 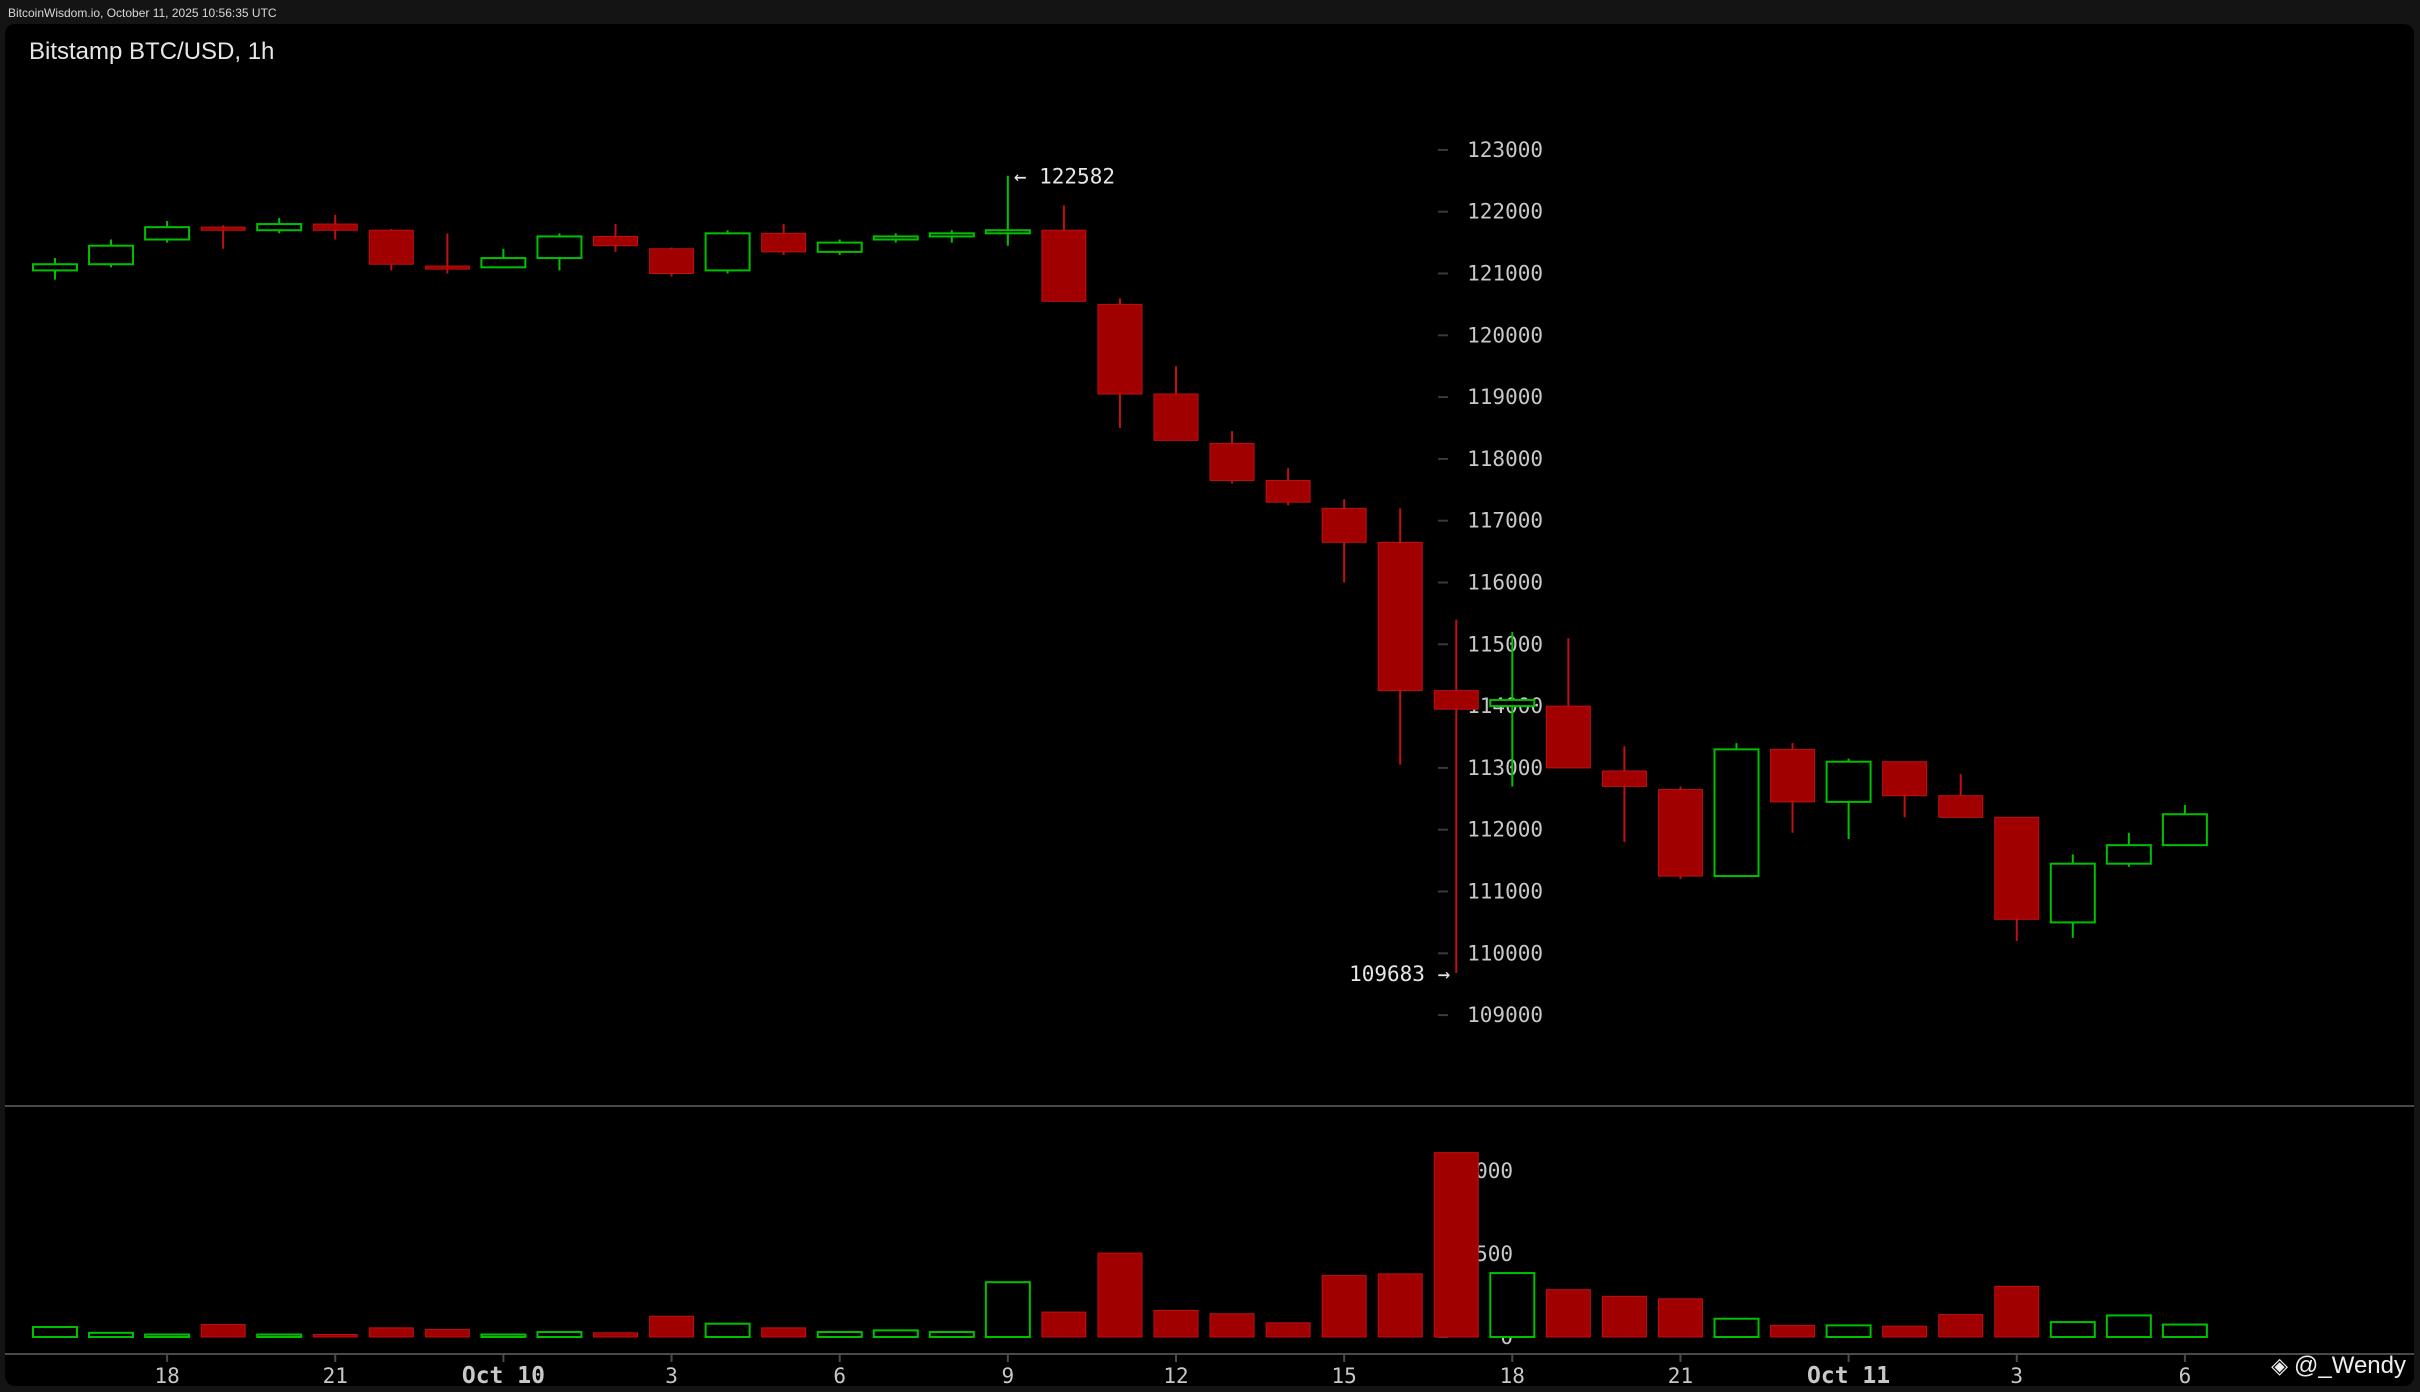 I want to click on price-axis-label: 119000, so click(x=1505, y=397).